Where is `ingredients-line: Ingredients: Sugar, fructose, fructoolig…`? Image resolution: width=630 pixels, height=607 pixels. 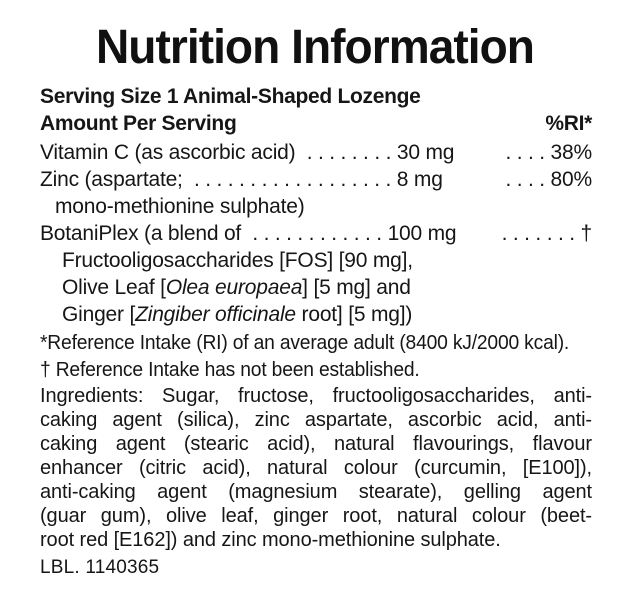 ingredients-line: Ingredients: Sugar, fructose, fructoolig… is located at coordinates (316, 396).